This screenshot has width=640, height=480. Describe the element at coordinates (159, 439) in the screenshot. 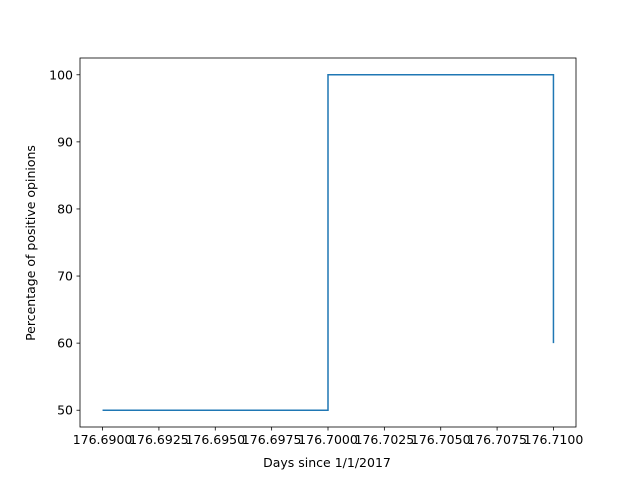

I see `x-tick-label: 176.6925` at that location.